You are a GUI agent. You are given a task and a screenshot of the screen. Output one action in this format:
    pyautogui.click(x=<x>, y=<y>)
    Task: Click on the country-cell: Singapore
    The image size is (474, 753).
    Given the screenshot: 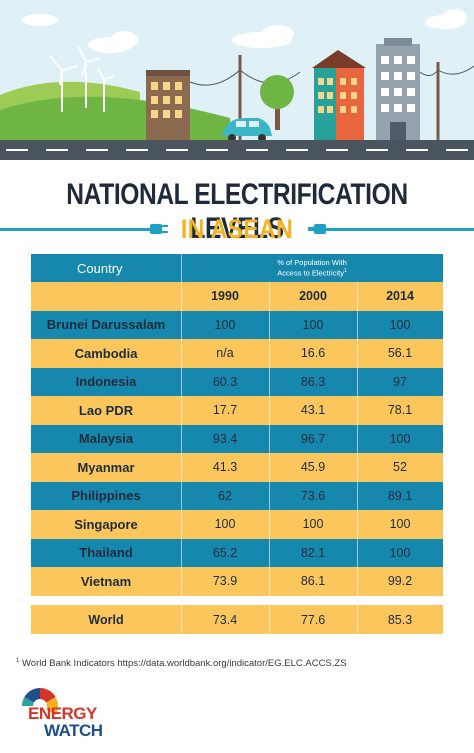 What is the action you would take?
    pyautogui.click(x=106, y=524)
    